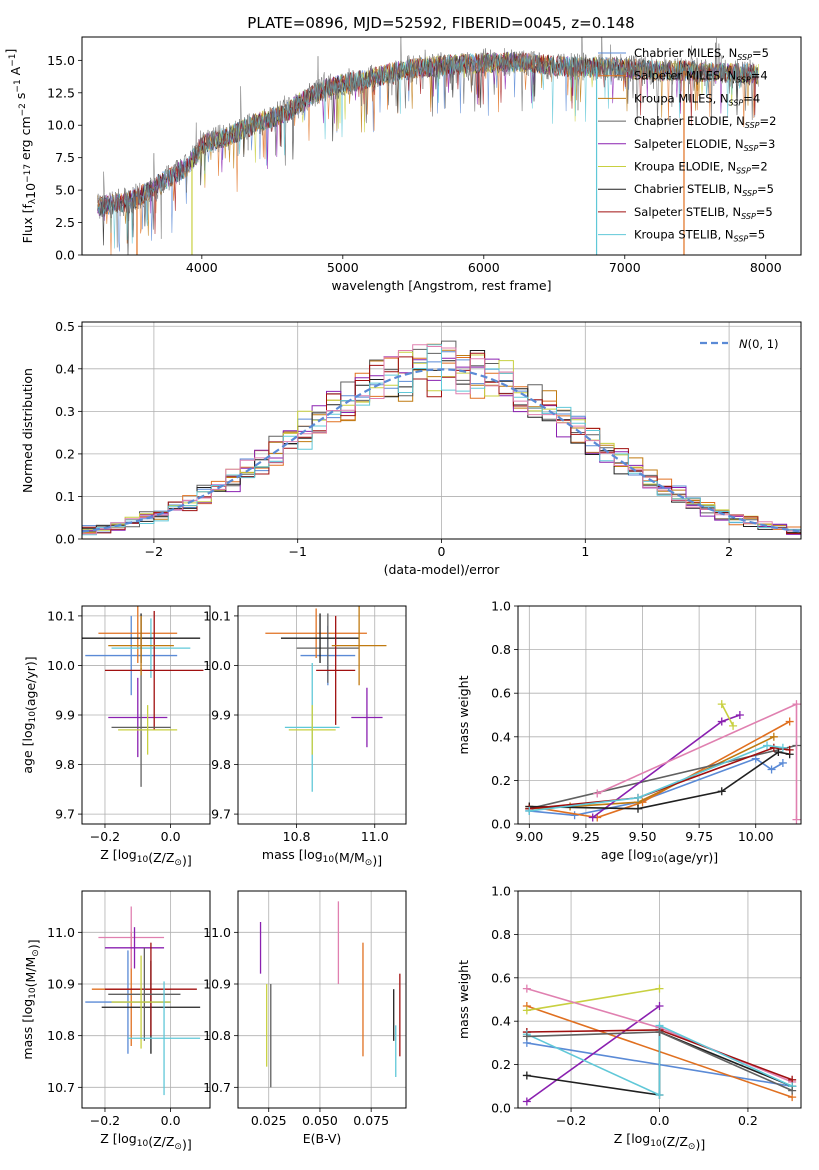 This screenshot has height=1170, width=819. What do you see at coordinates (65, 496) in the screenshot?
I see `y-tick-label: 0.1` at bounding box center [65, 496].